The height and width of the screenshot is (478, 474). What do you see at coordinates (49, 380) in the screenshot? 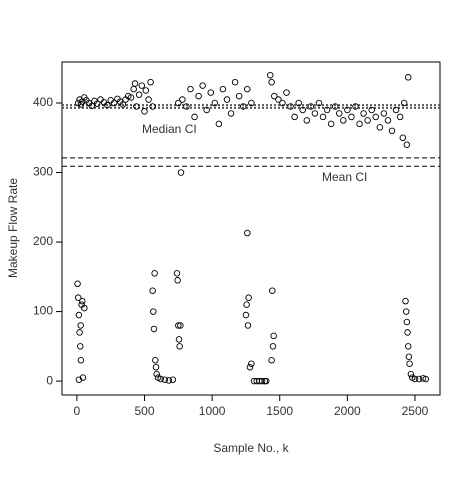
I see `y-tick-label: 0` at bounding box center [49, 380].